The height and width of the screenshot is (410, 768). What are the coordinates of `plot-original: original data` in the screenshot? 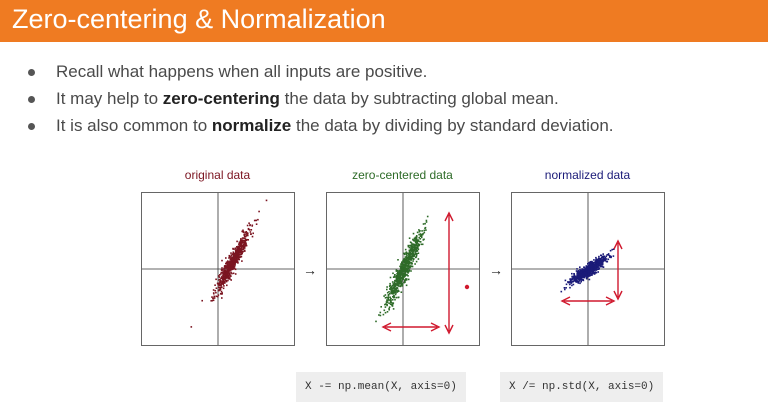 It's located at (217, 263).